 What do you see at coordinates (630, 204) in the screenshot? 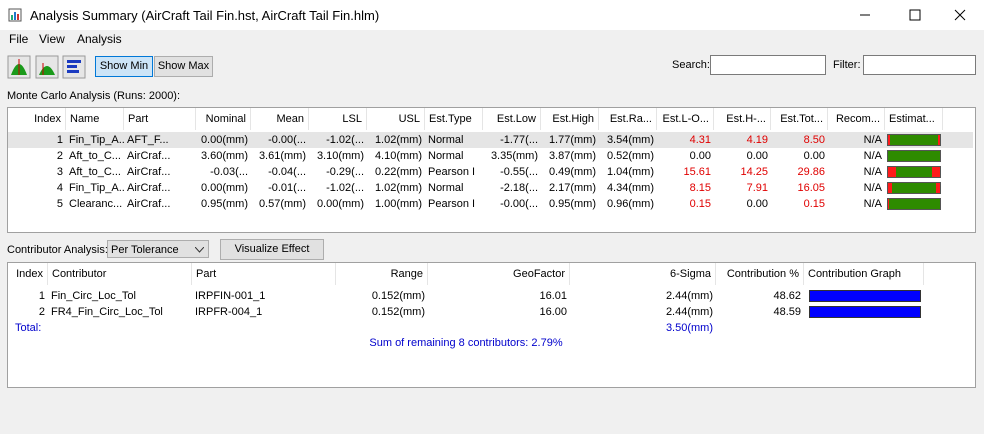
I see `table-cell: 0.96(mm)` at bounding box center [630, 204].